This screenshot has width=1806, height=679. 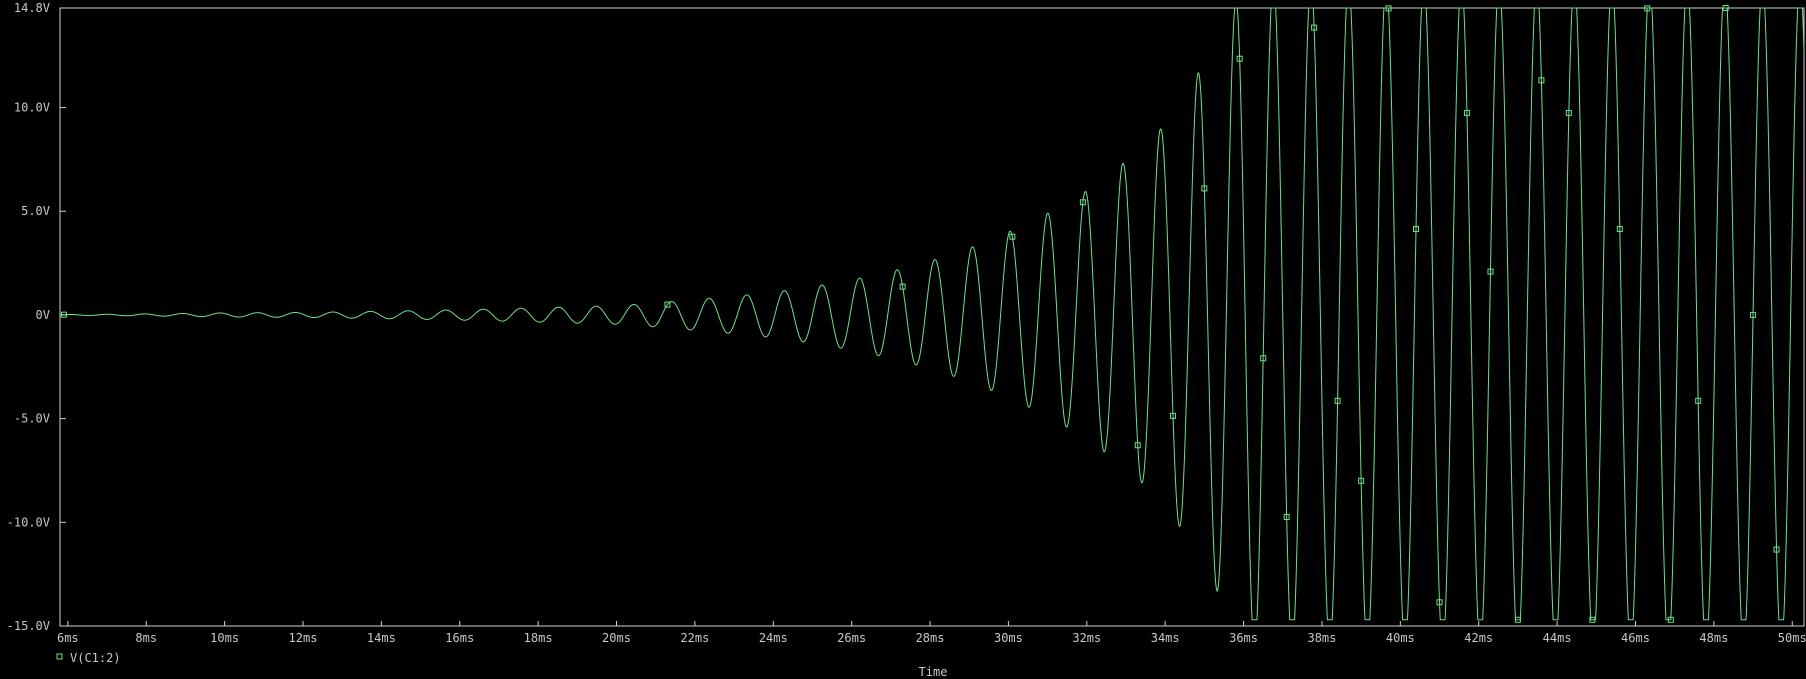 I want to click on x-tick-label: 22ms, so click(x=694, y=638).